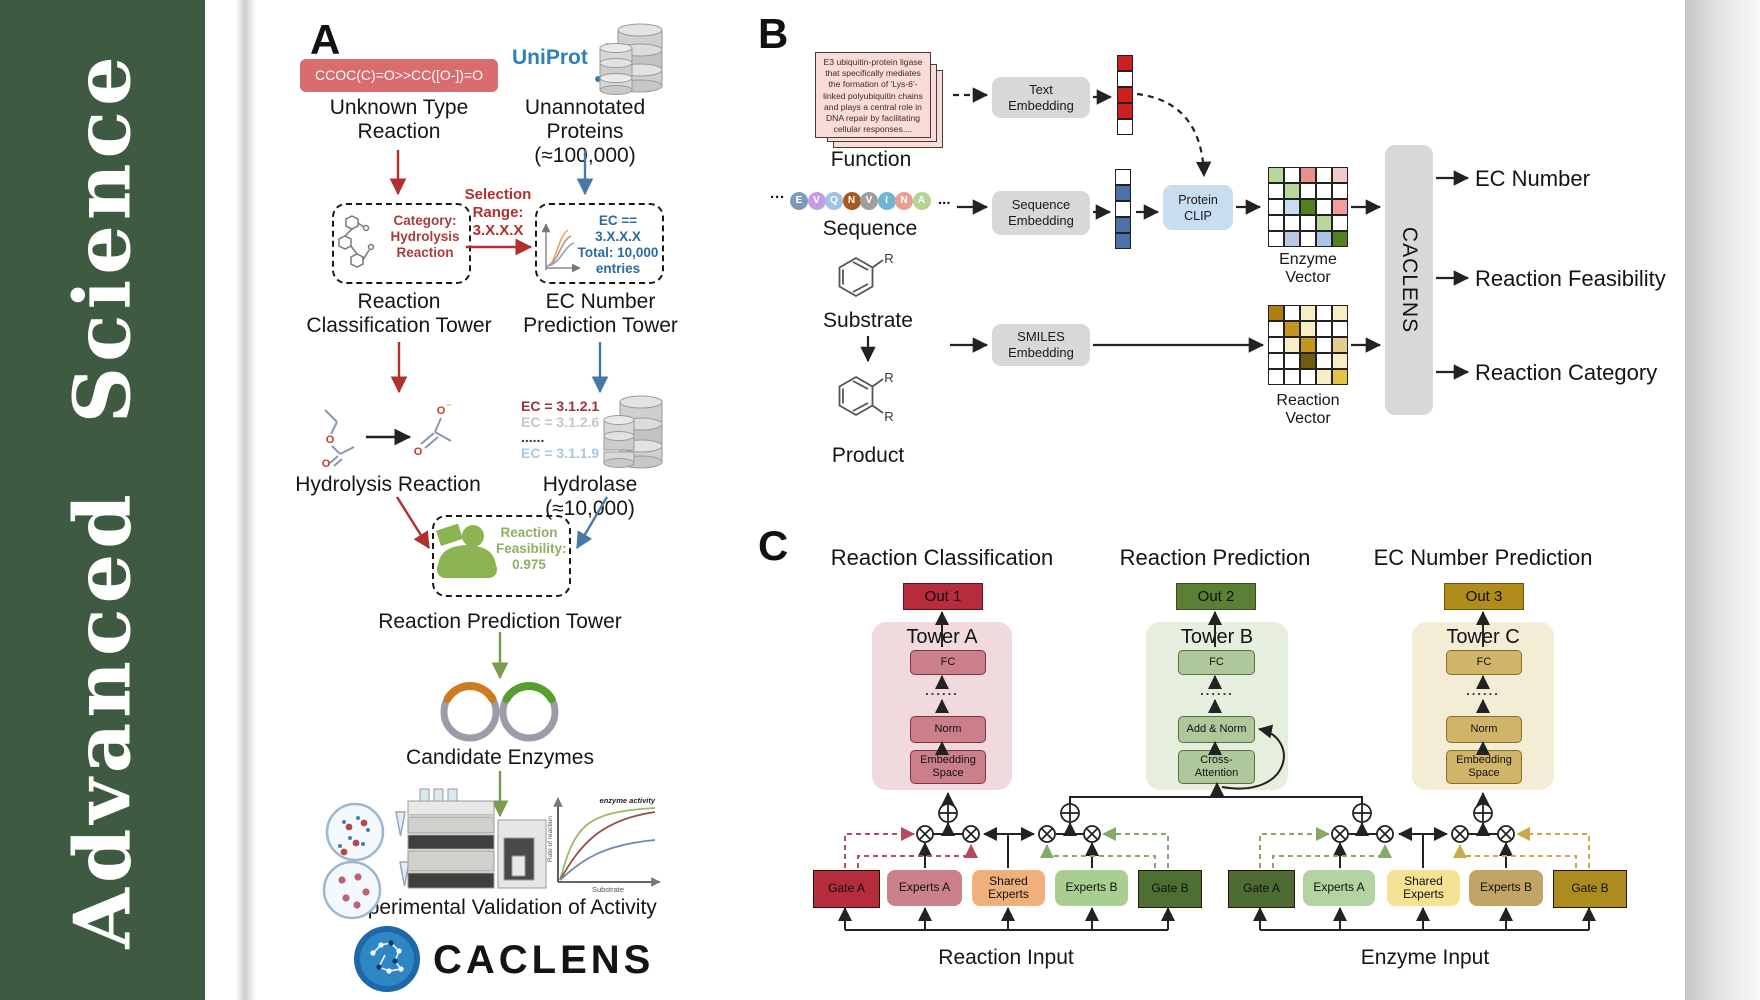 The image size is (1760, 1000). Describe the element at coordinates (1483, 557) in the screenshot. I see `header-ec-number-prediction: EC Number Prediction` at that location.